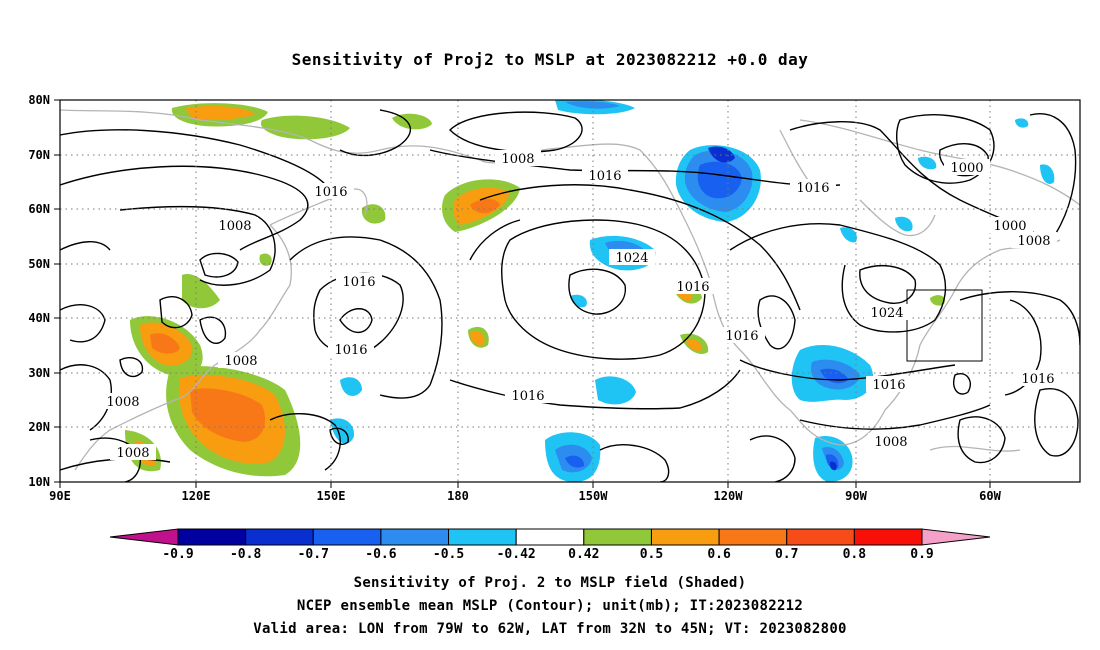  Describe the element at coordinates (786, 554) in the screenshot. I see `colorbar-label: 0.7` at that location.